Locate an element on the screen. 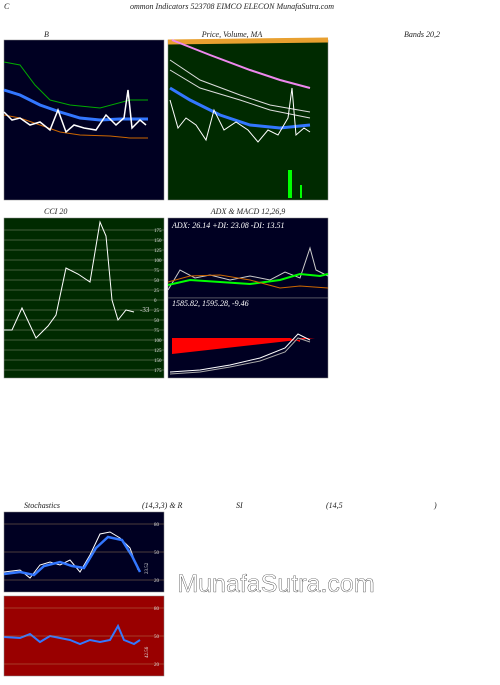 This screenshot has width=500, height=685. cci-value: -33 is located at coordinates (145, 310).